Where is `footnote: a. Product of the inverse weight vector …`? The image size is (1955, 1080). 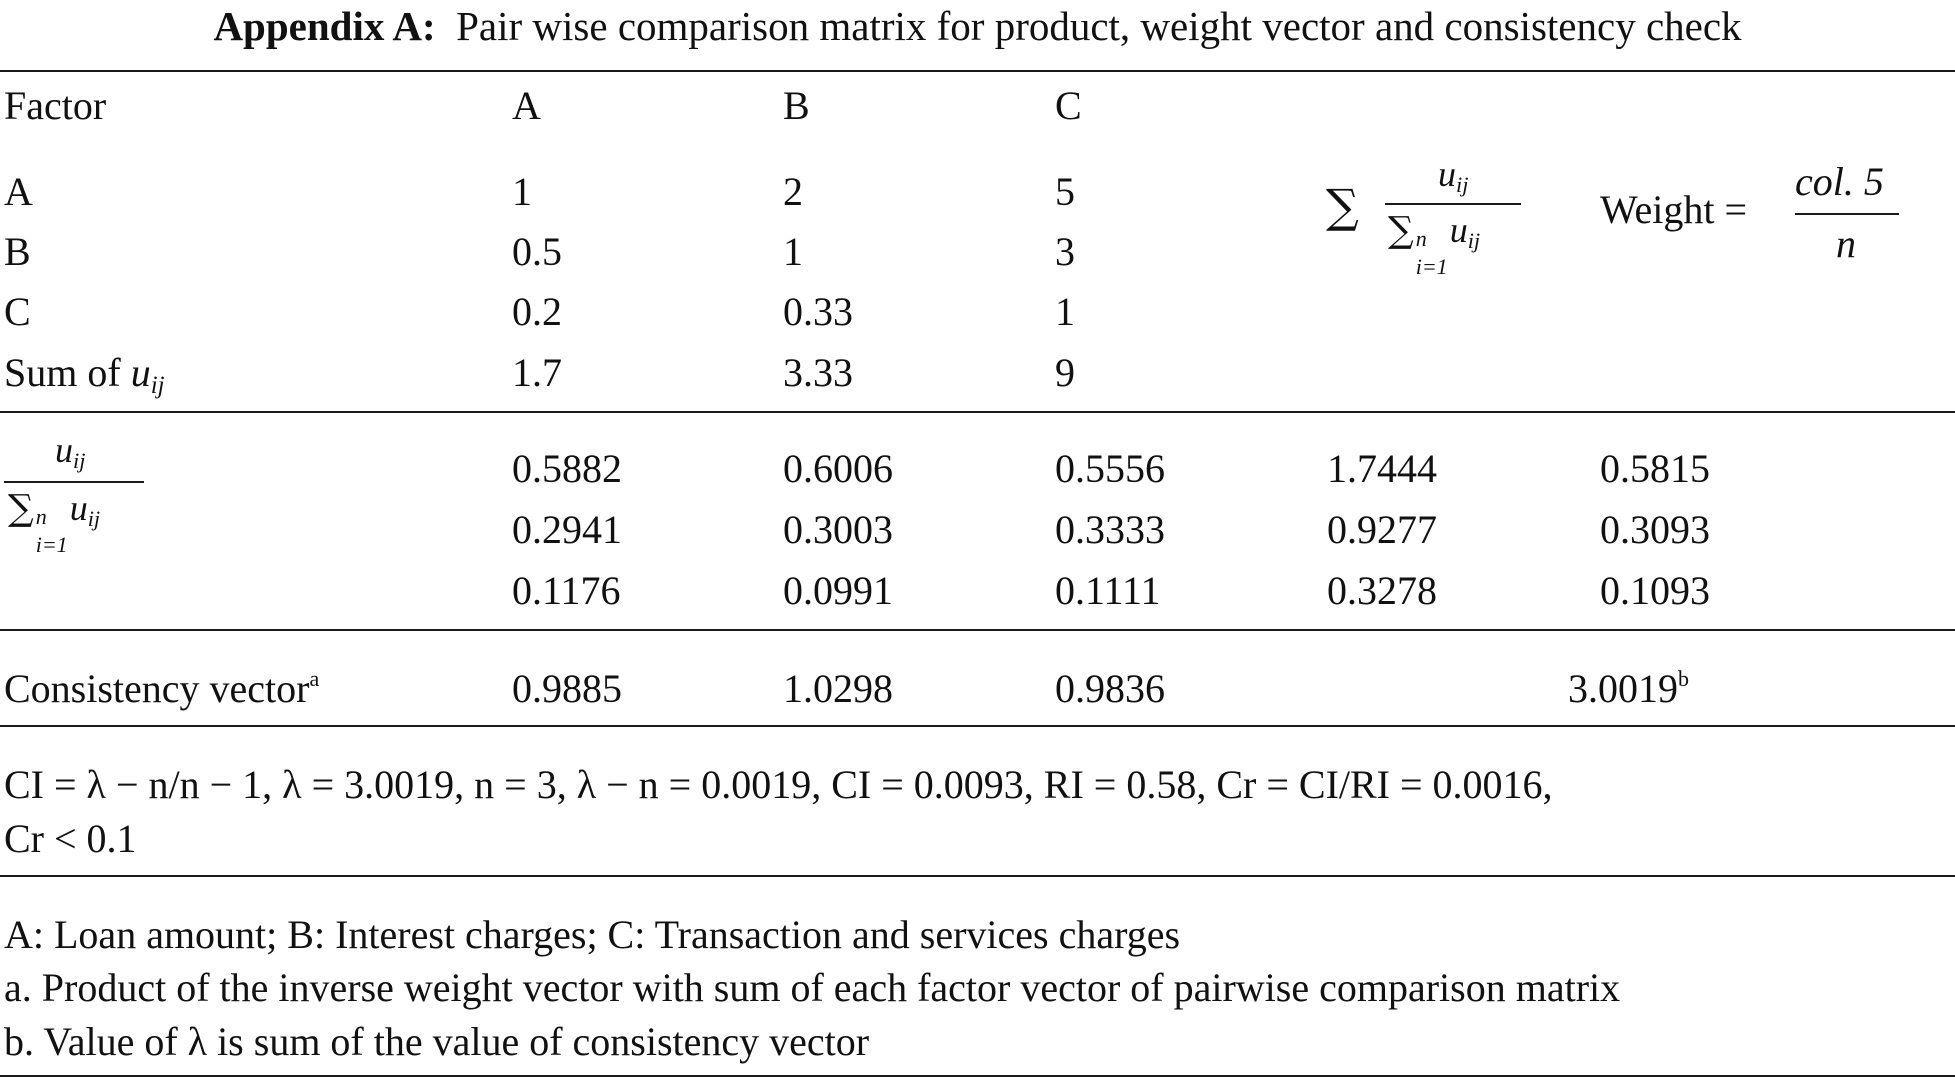
footnote: a. Product of the inverse weight vector … is located at coordinates (812, 987).